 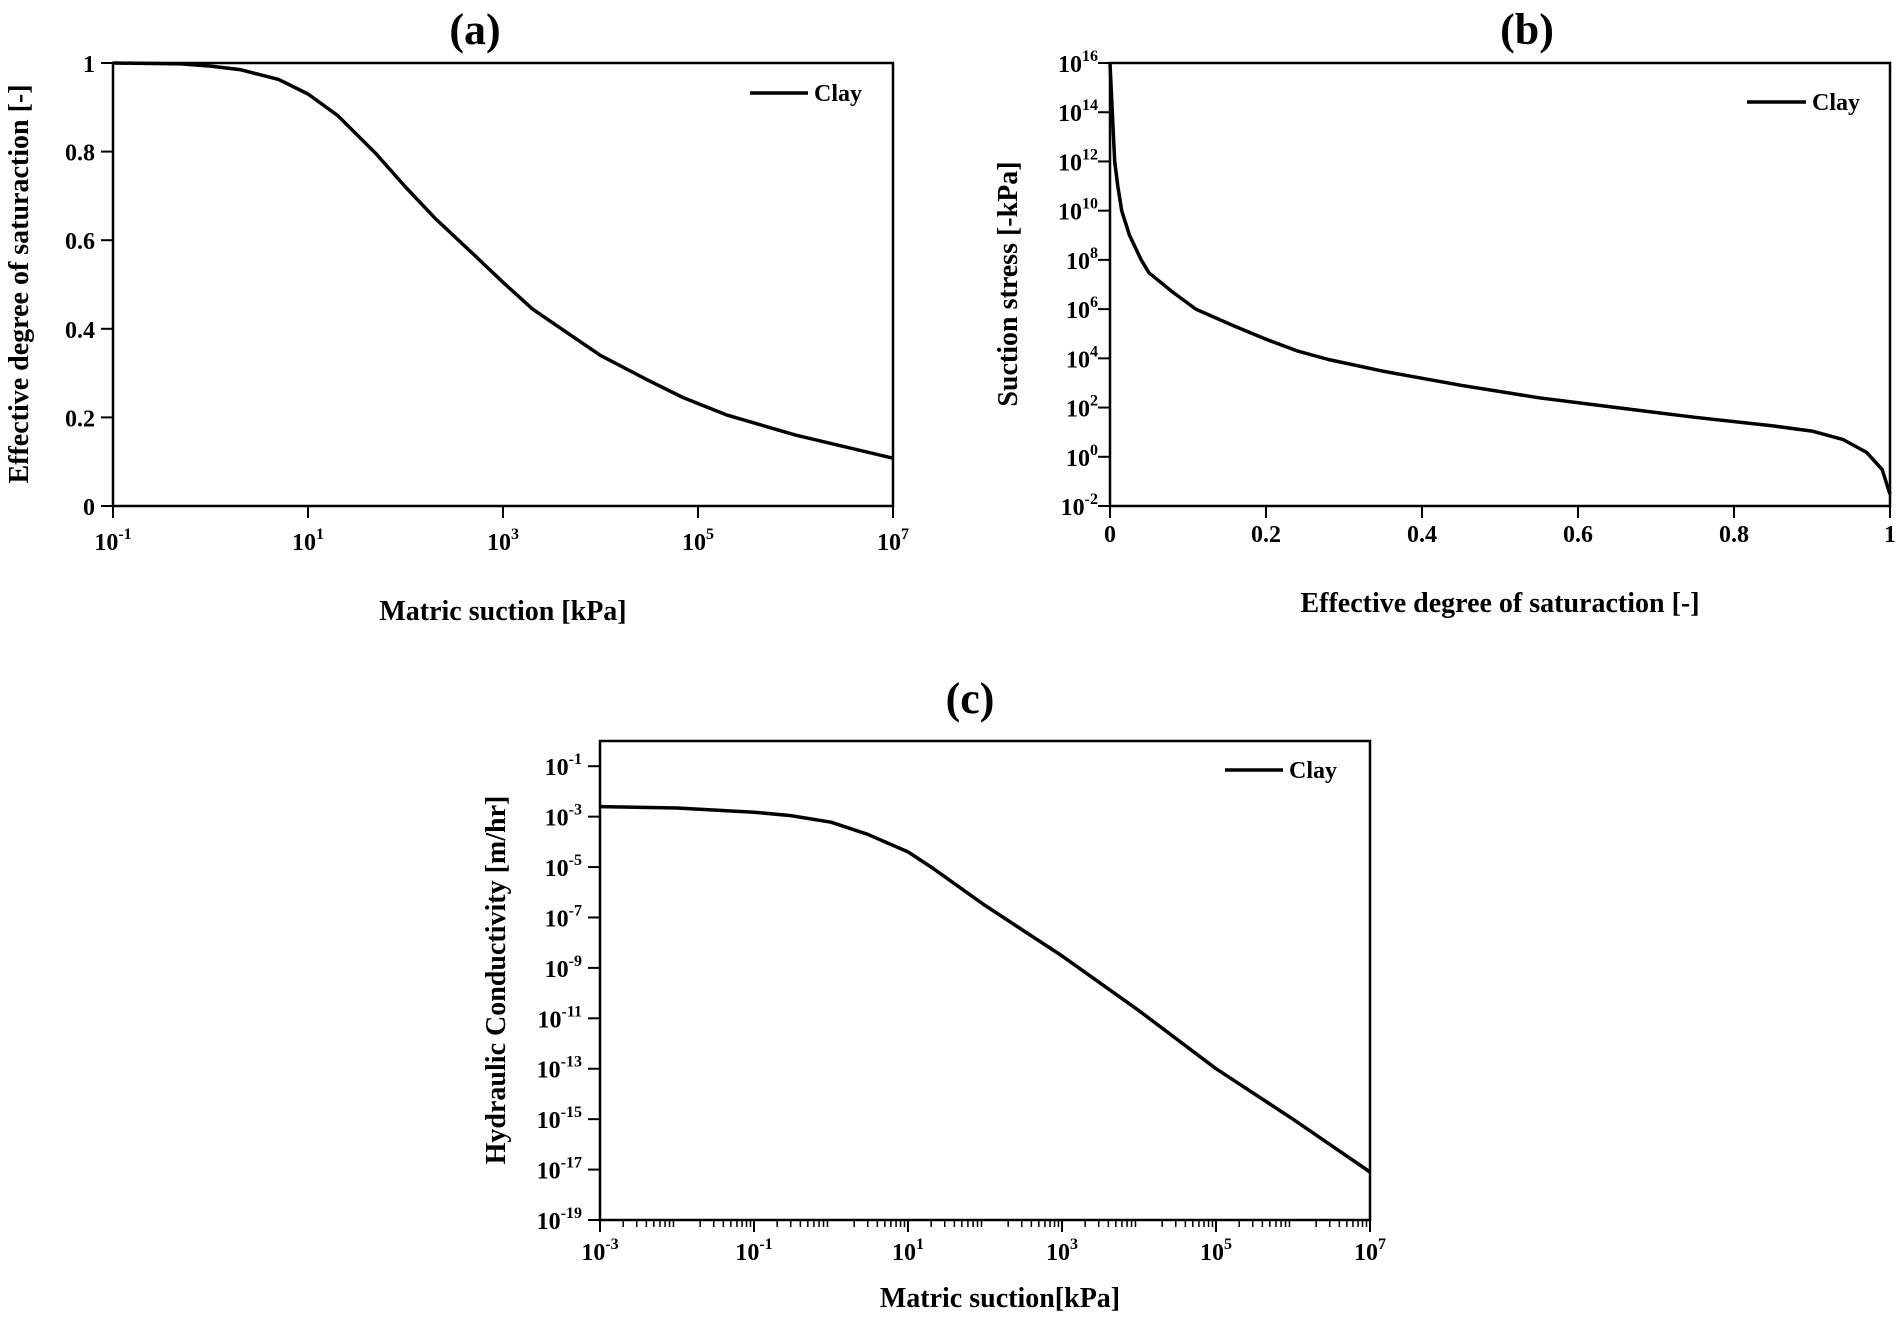 I want to click on y-tick-label-exponent: -7, so click(x=575, y=910).